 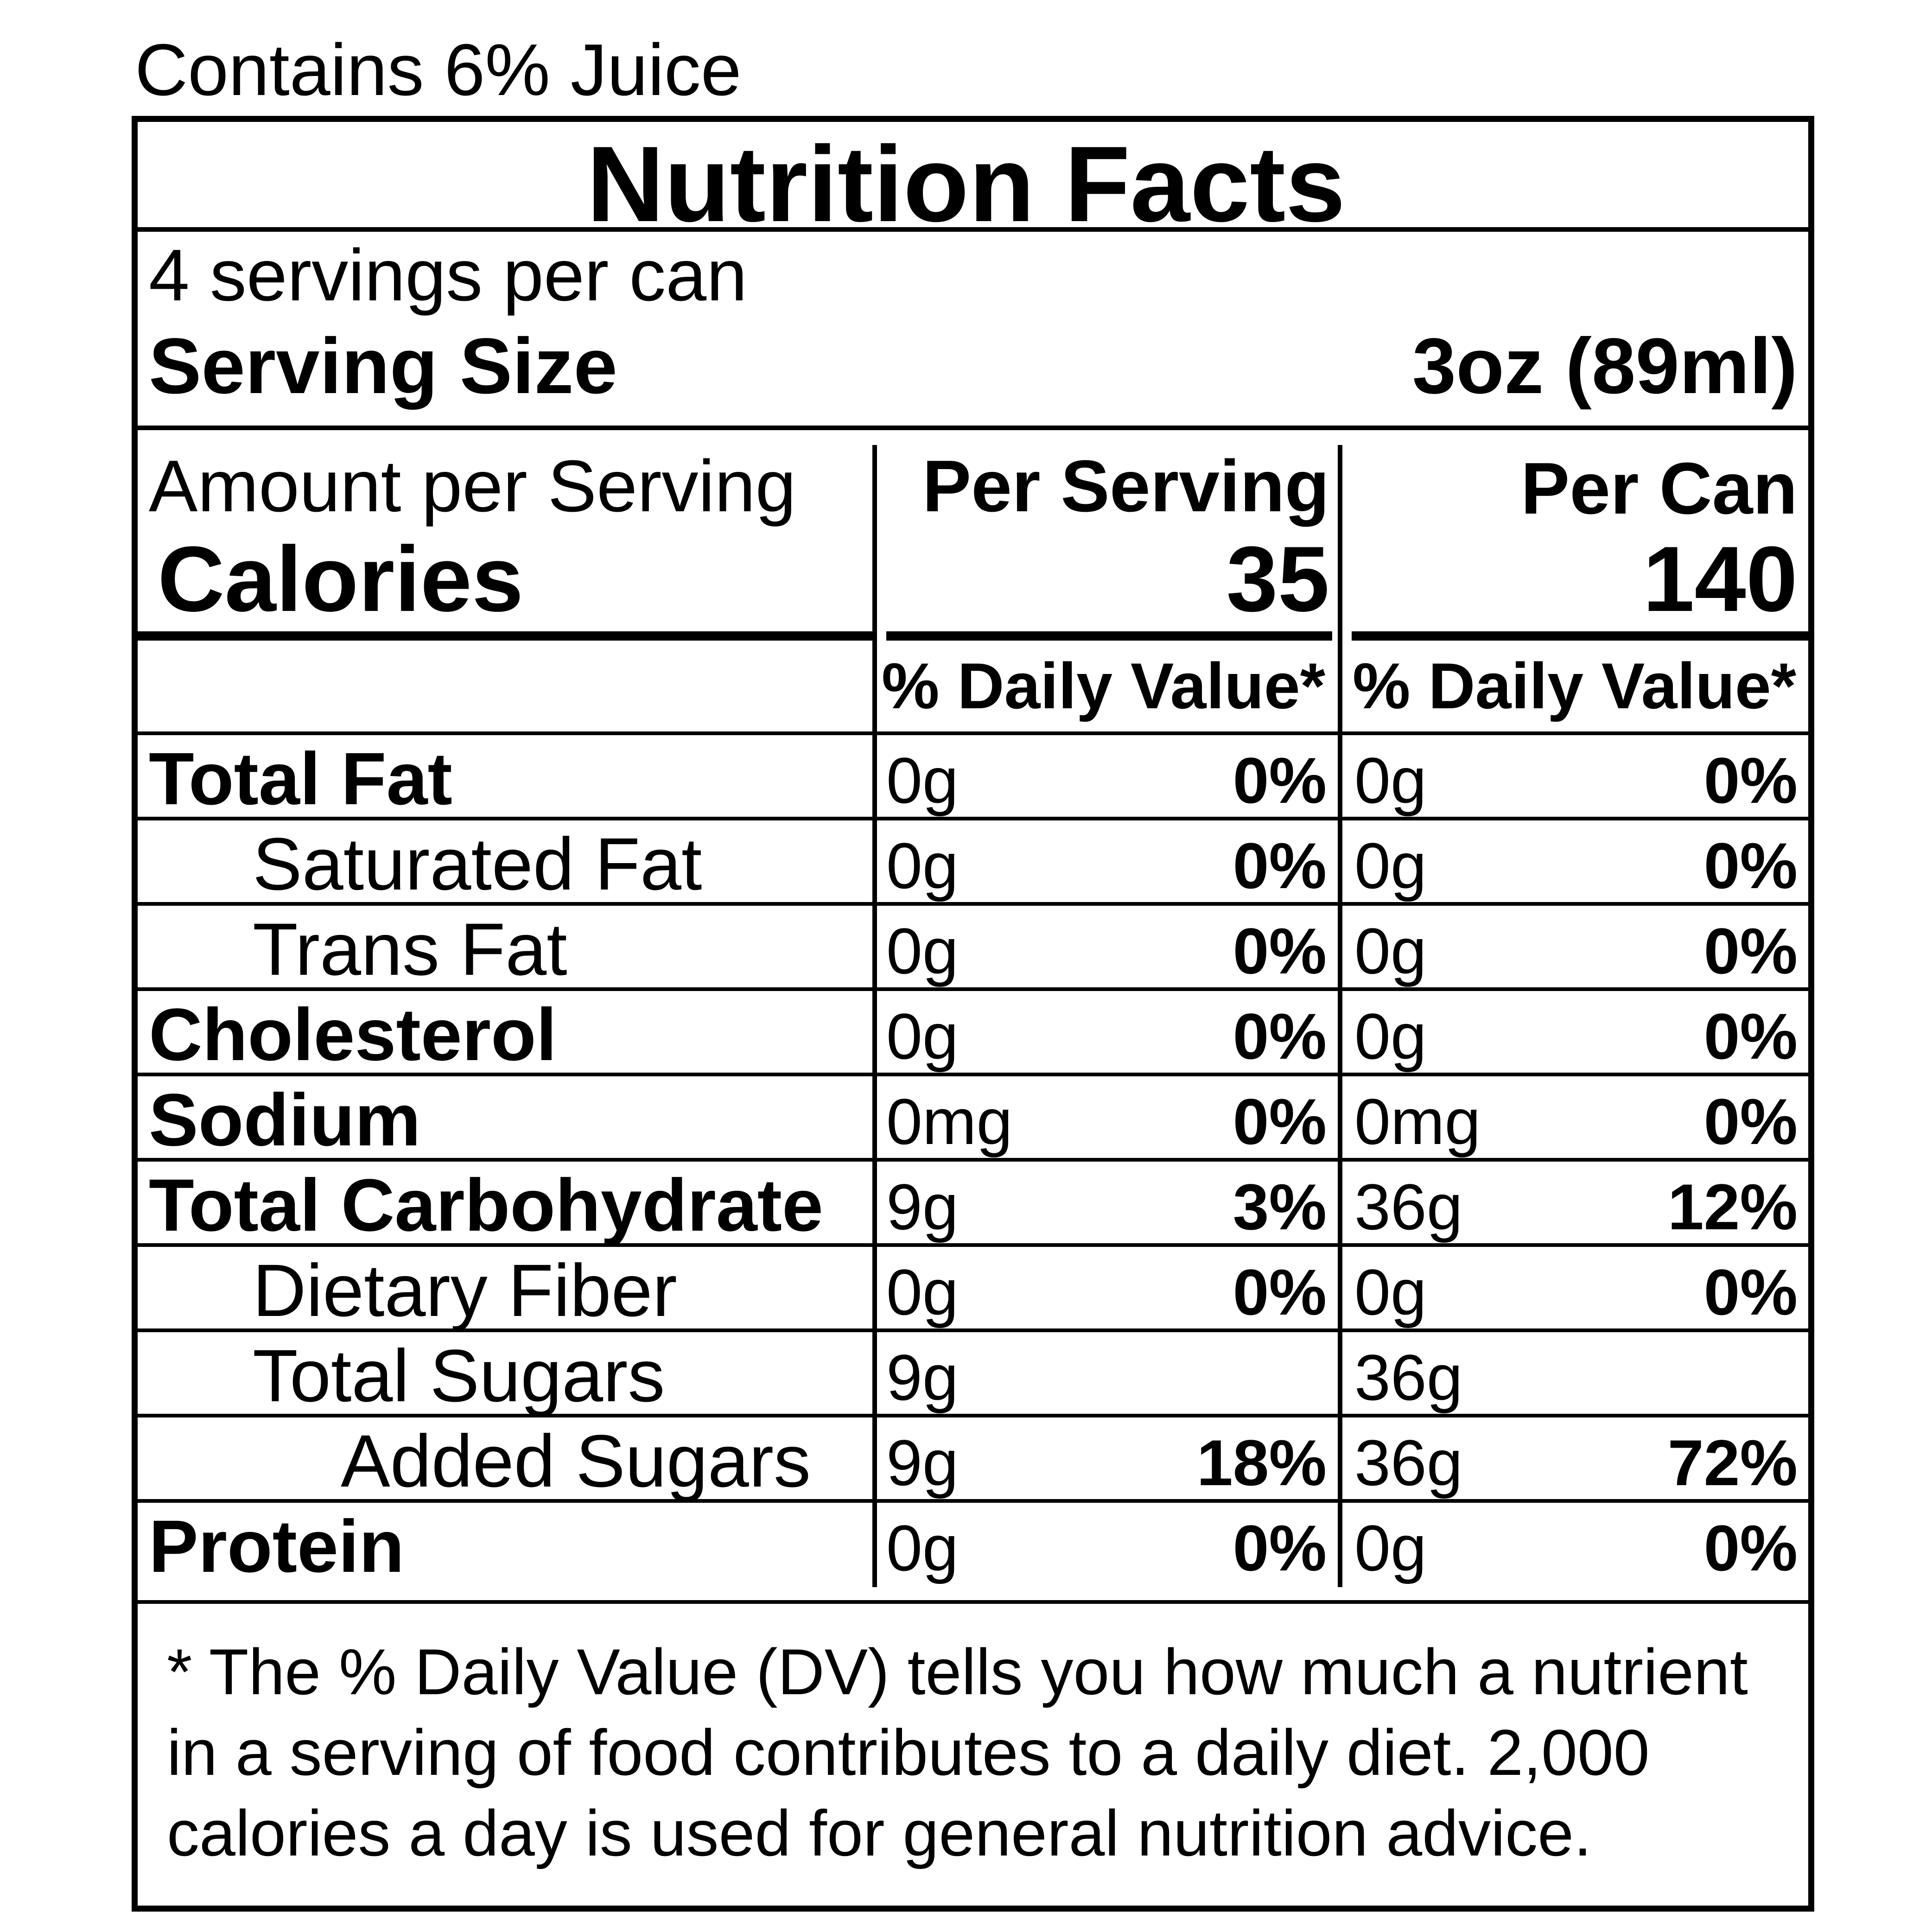 What do you see at coordinates (1390, 1548) in the screenshot?
I see `can-amount-protein: 0g` at bounding box center [1390, 1548].